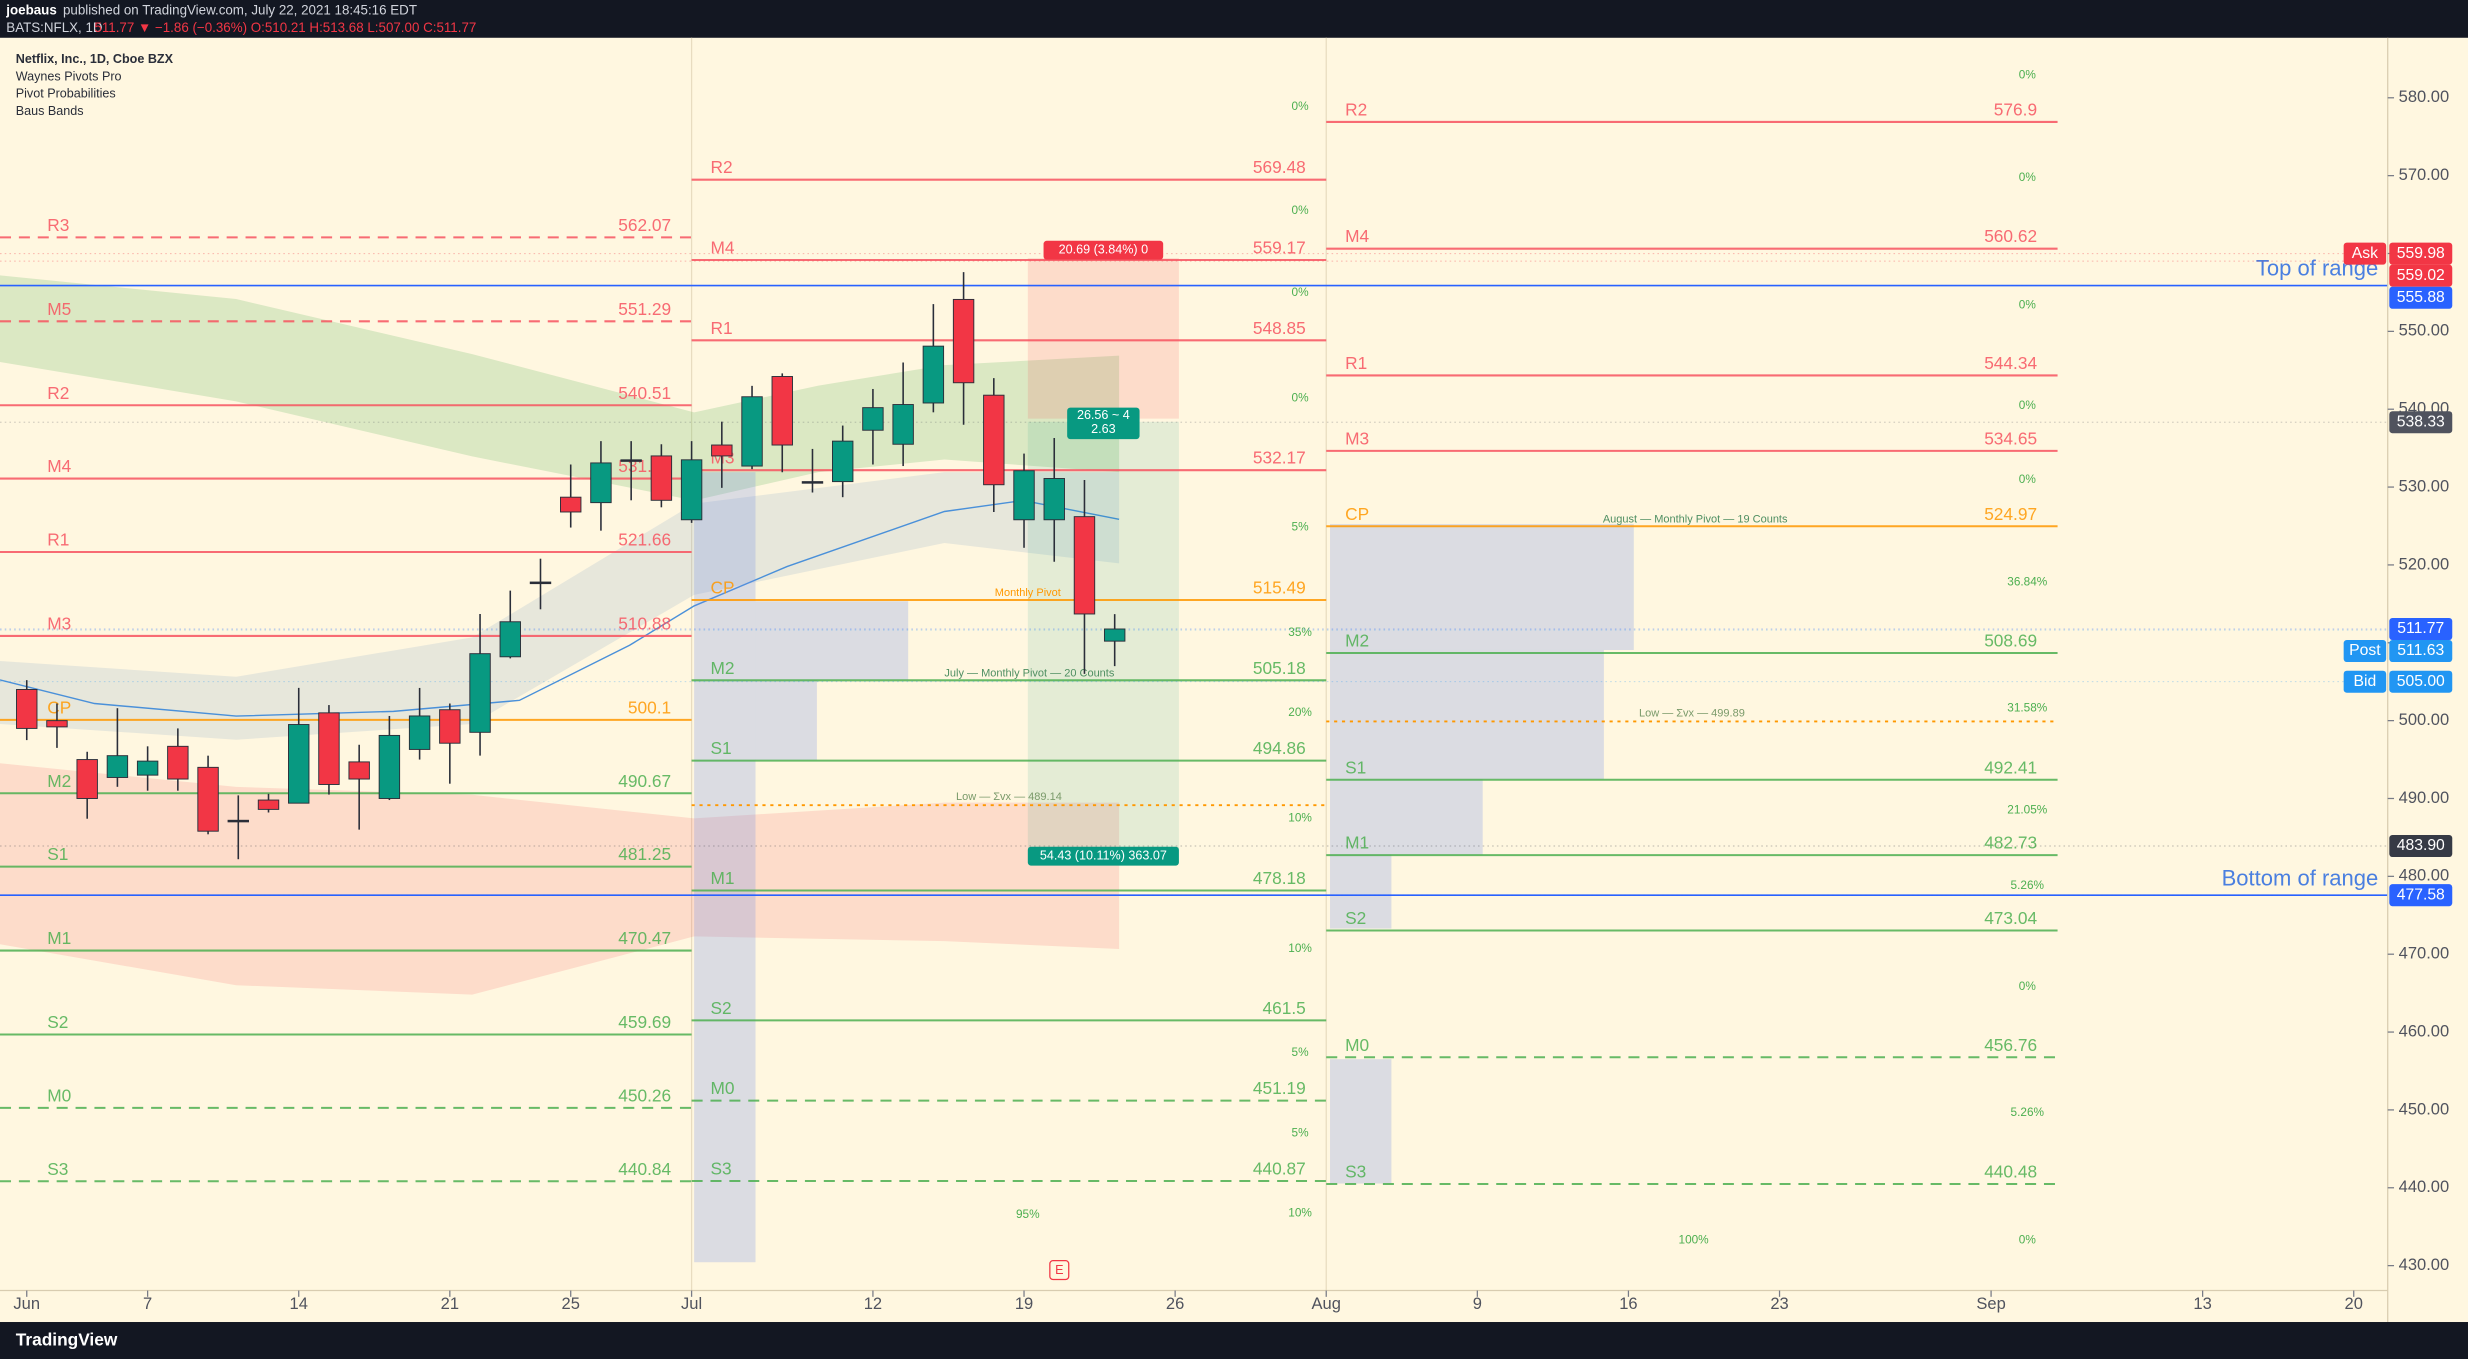 The height and width of the screenshot is (1359, 2468). I want to click on low-label: Low — Σvx — 489.14, so click(1009, 797).